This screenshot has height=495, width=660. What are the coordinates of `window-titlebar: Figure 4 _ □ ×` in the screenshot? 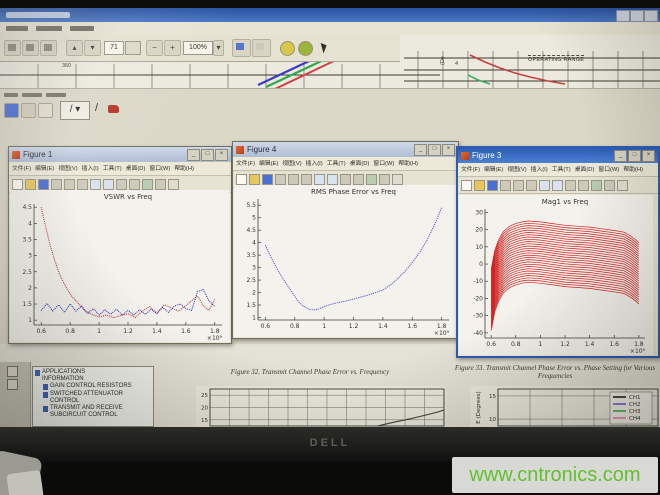 It's located at (345, 149).